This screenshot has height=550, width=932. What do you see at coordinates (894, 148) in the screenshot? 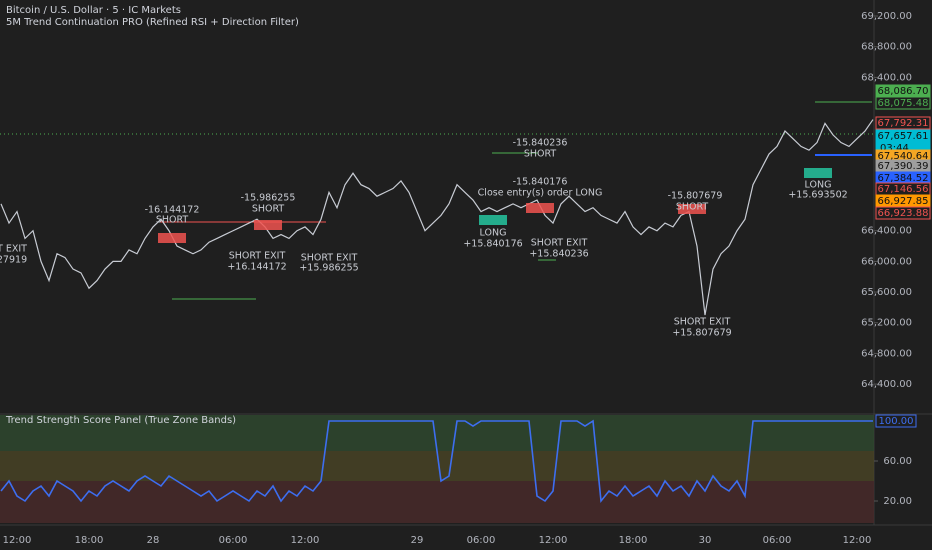
I see `price-label-timer: 03:44` at bounding box center [894, 148].